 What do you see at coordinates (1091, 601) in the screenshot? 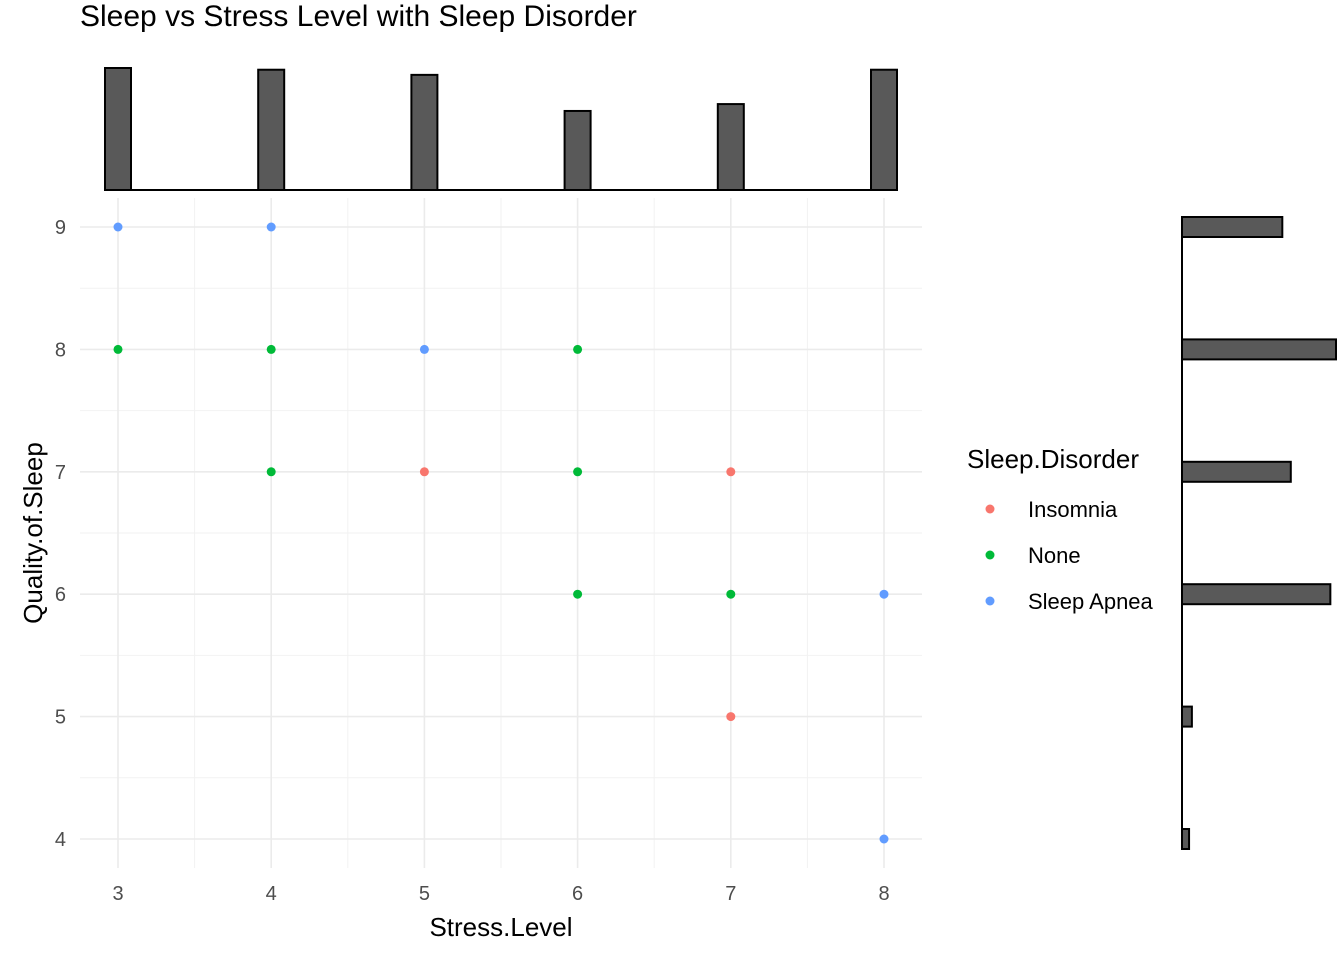
I see `legend-label: Sleep Apnea` at bounding box center [1091, 601].